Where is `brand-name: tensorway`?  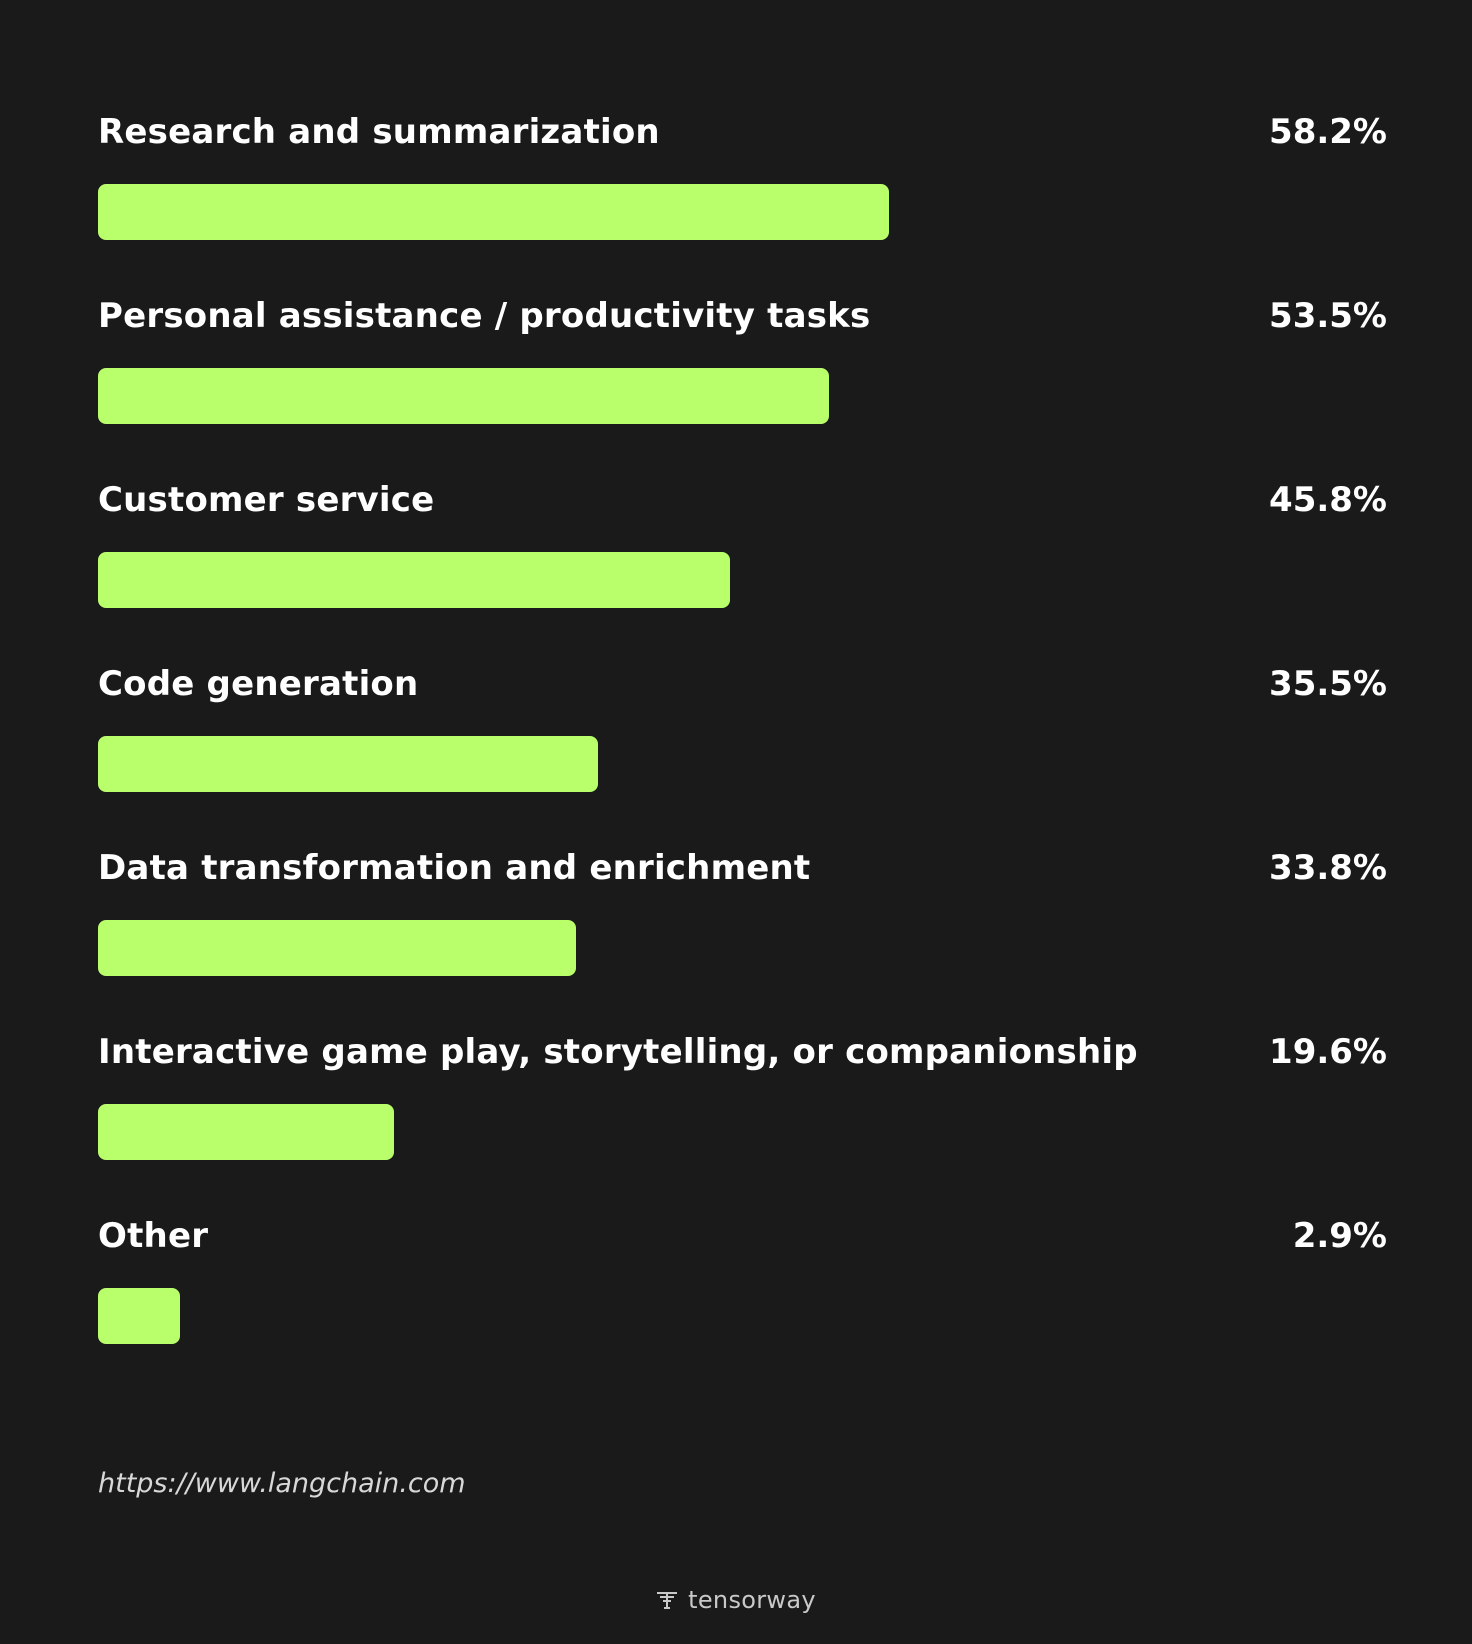
brand-name: tensorway is located at coordinates (752, 1600).